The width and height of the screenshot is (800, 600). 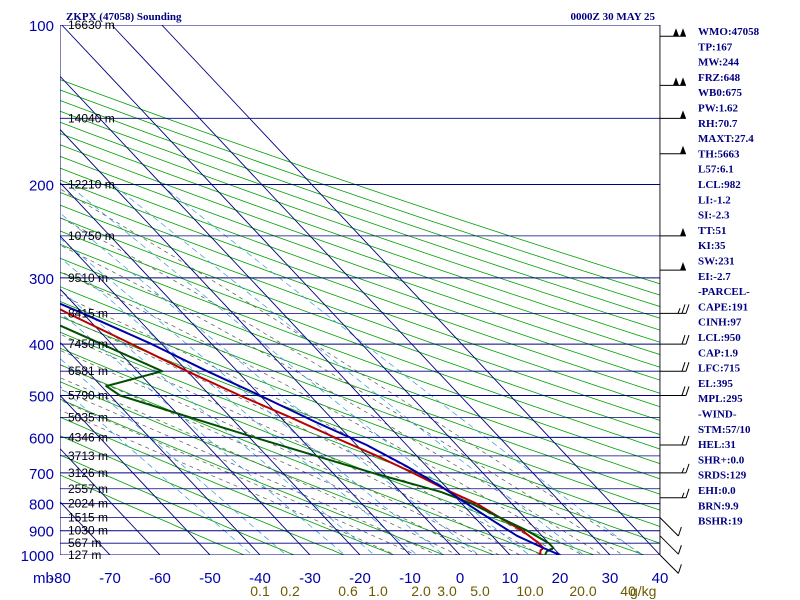 What do you see at coordinates (84, 543) in the screenshot?
I see `height-label: 567 m` at bounding box center [84, 543].